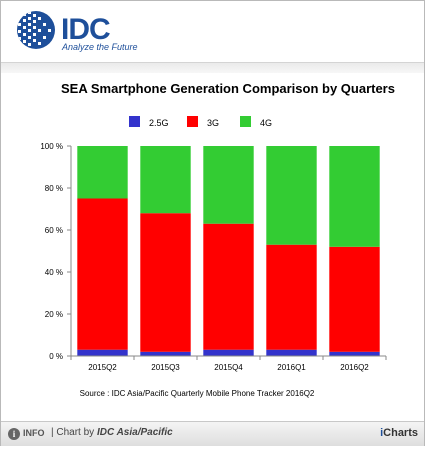 The height and width of the screenshot is (449, 435). What do you see at coordinates (56, 251) in the screenshot?
I see `y-axis: 0 % 20 % 40 % 60 % 80 % 100 %` at bounding box center [56, 251].